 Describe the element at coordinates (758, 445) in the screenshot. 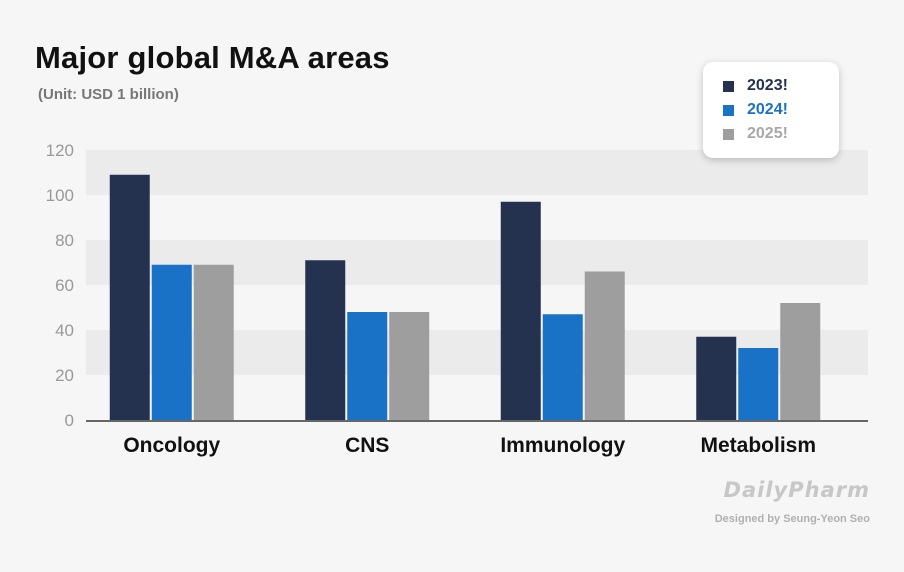

I see `category-label-metabolism: Metabolism` at that location.